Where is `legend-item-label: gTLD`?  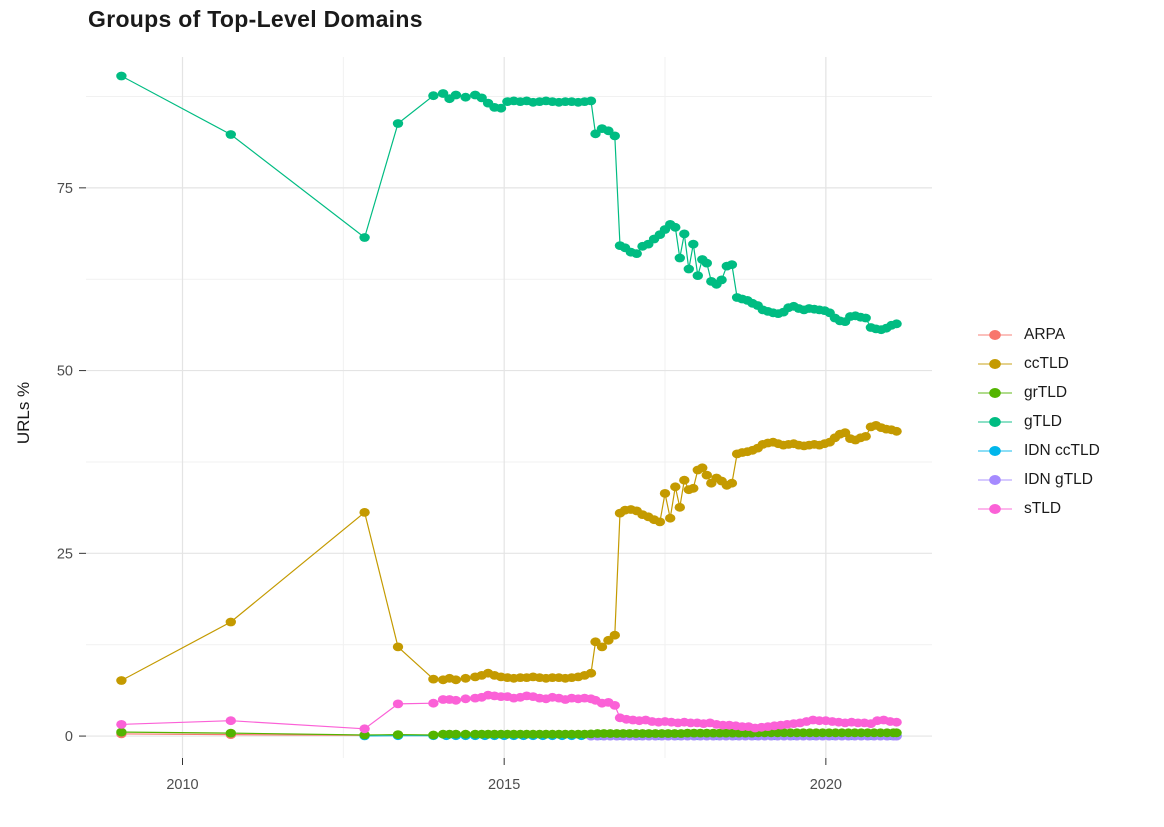 legend-item-label: gTLD is located at coordinates (1043, 421).